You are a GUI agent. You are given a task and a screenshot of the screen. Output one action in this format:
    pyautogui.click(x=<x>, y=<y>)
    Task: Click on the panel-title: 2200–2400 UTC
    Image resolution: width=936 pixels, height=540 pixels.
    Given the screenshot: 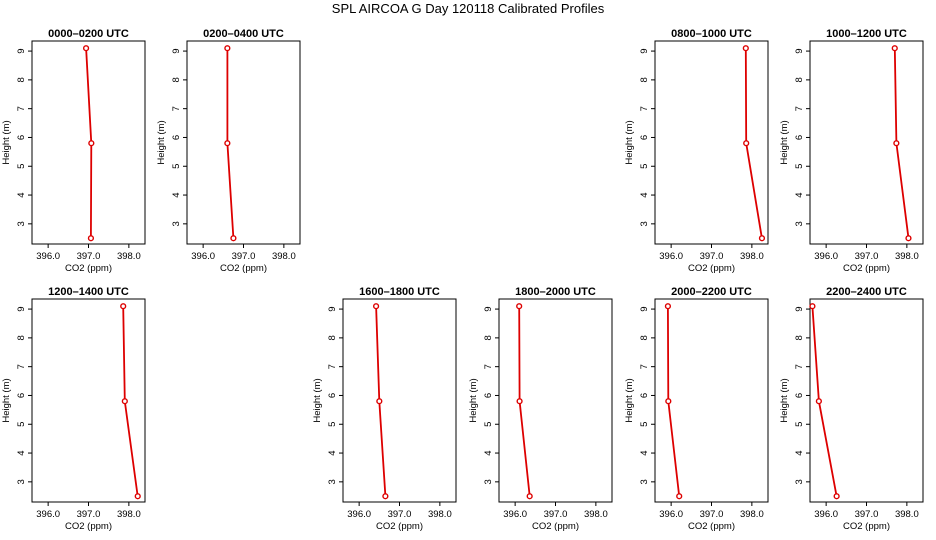 What is the action you would take?
    pyautogui.click(x=866, y=292)
    